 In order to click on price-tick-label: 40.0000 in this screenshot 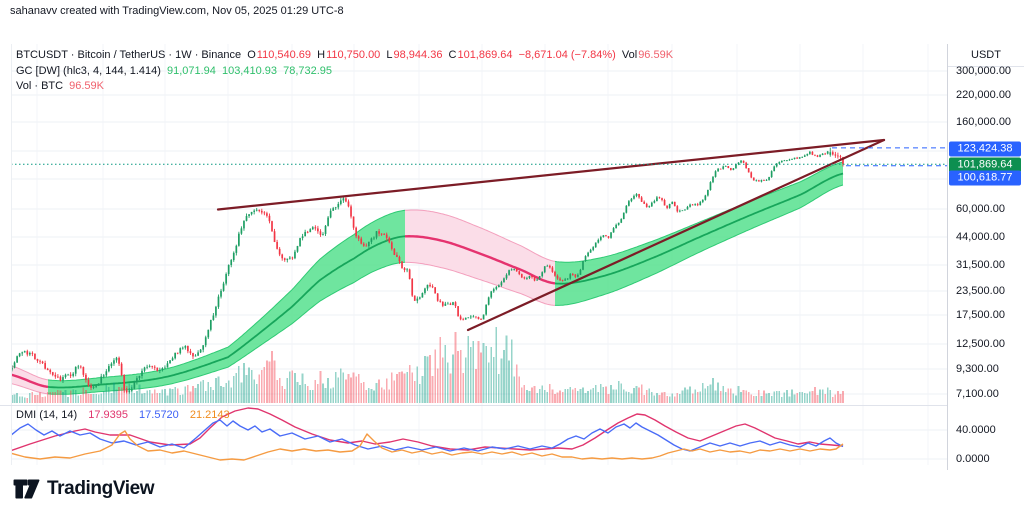, I will do `click(976, 430)`.